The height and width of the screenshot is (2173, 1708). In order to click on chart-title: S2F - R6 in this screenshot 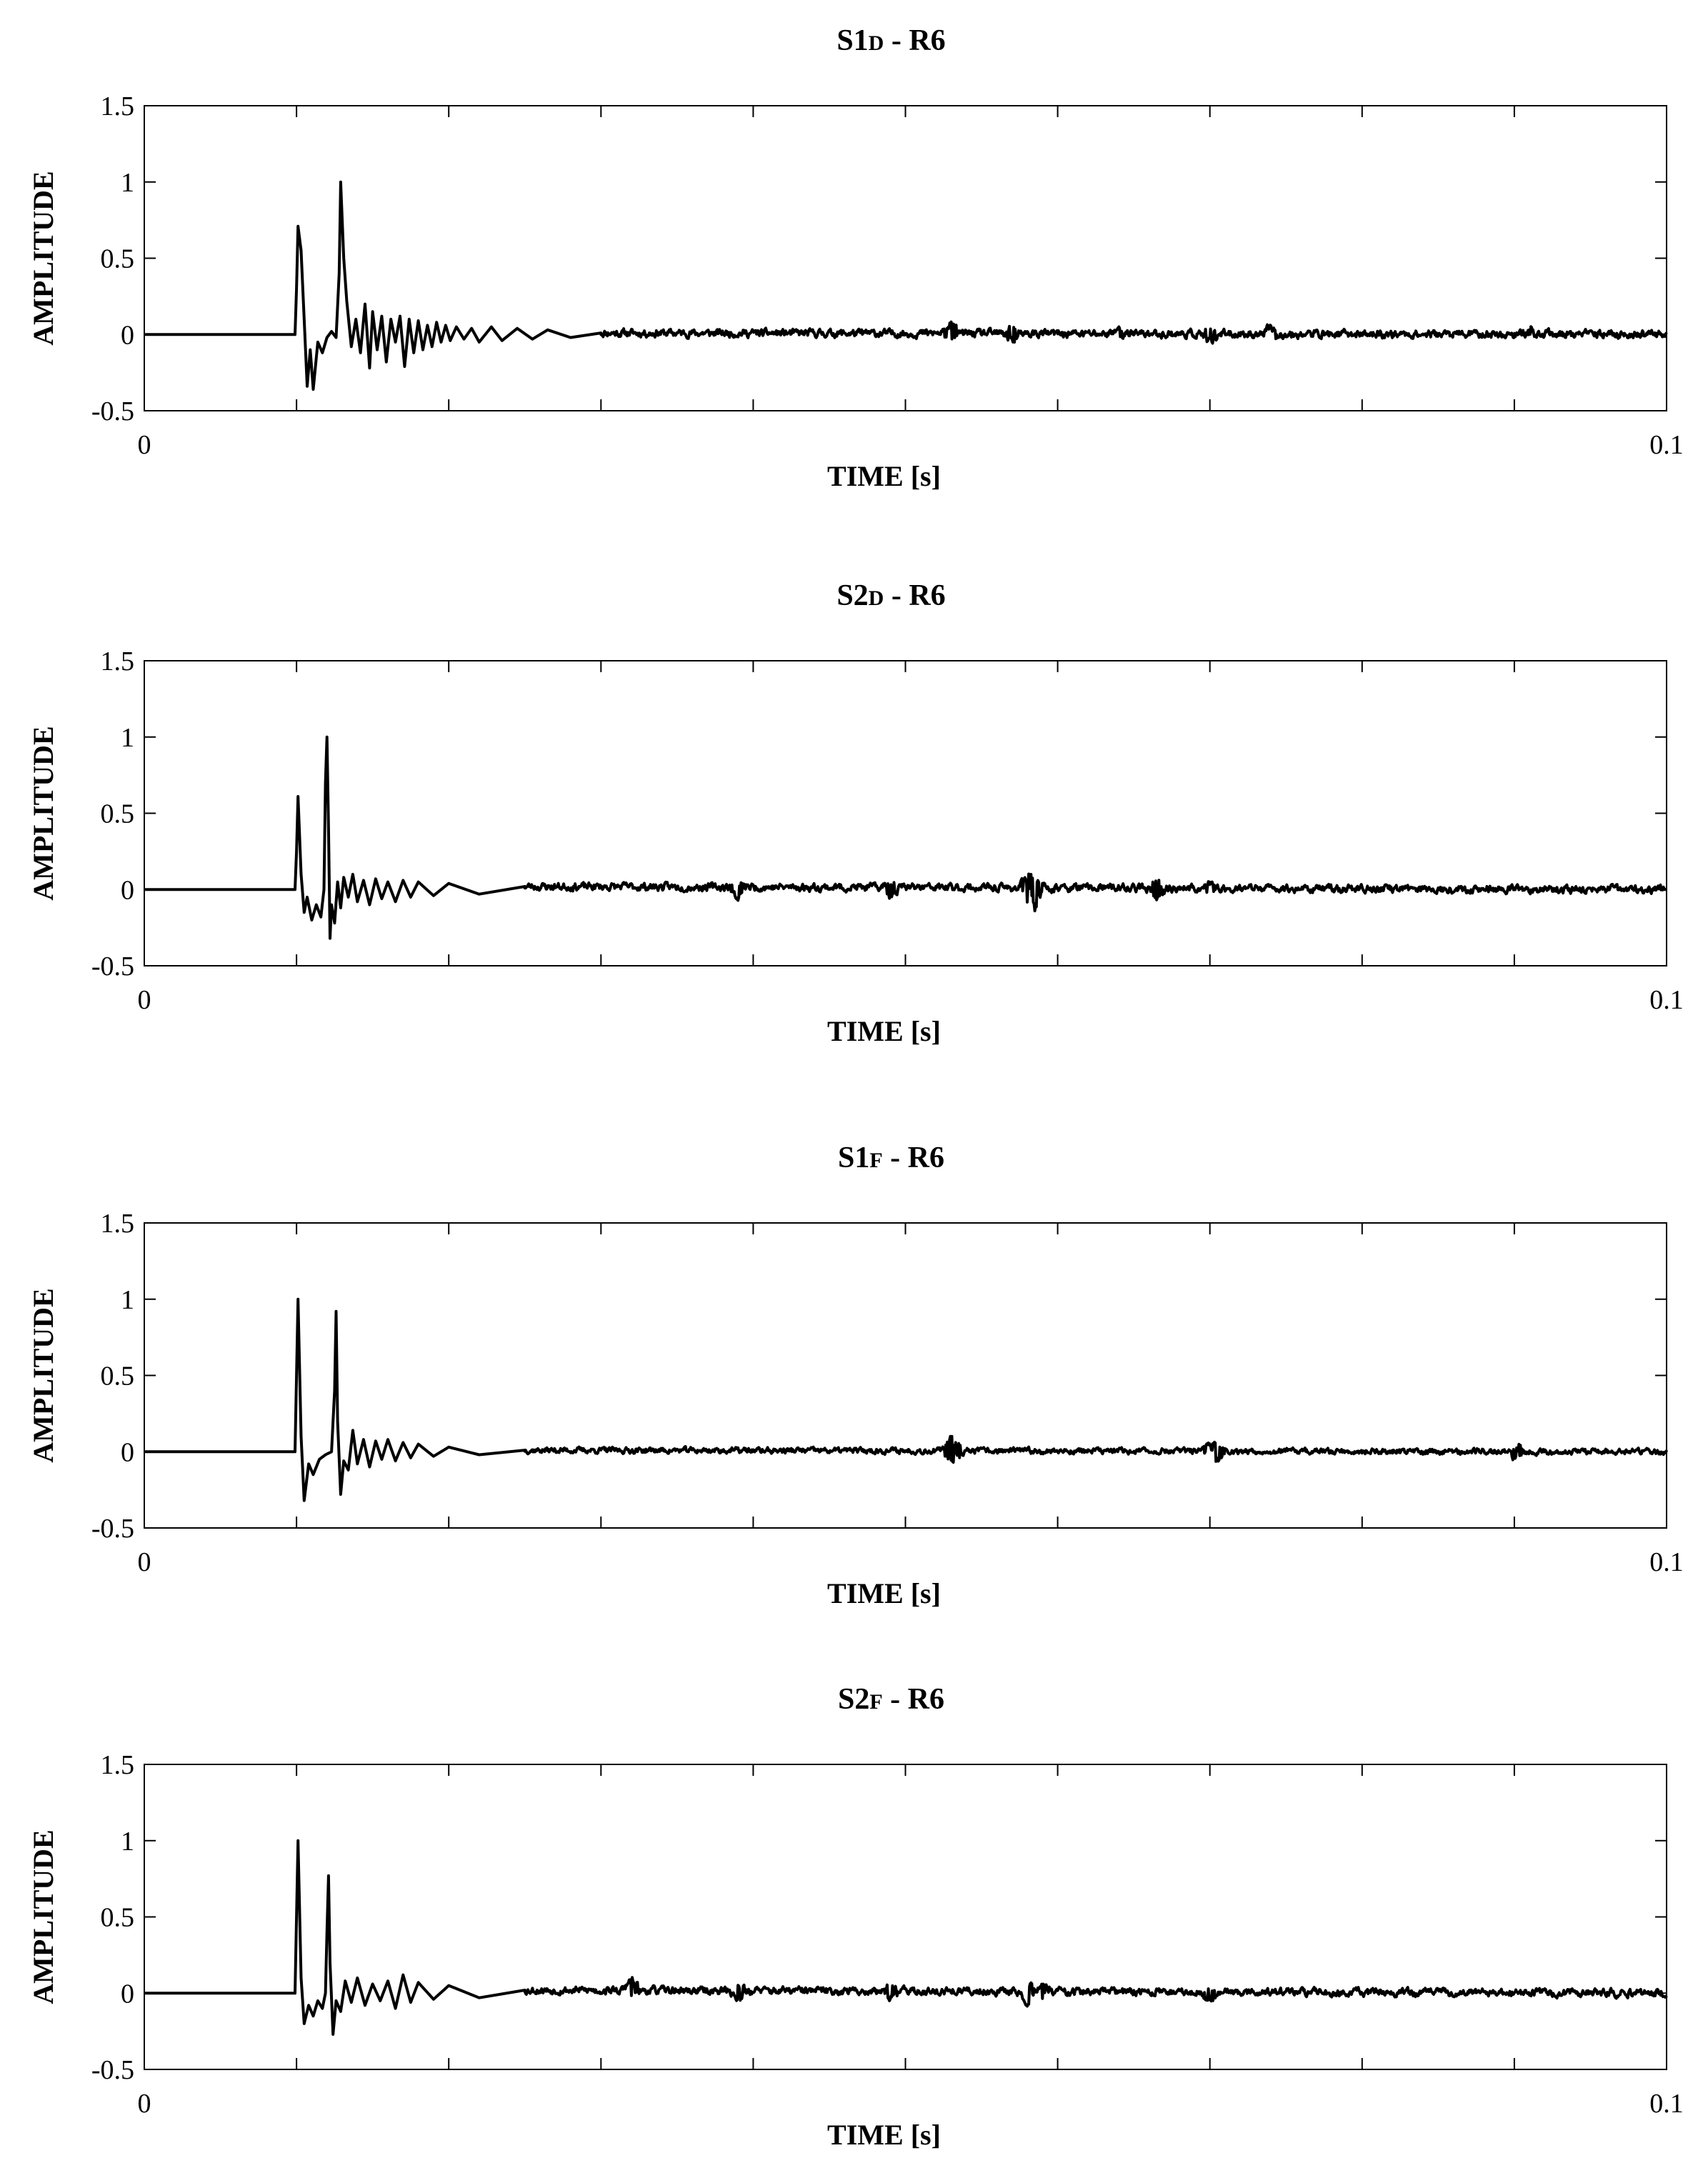, I will do `click(891, 1699)`.